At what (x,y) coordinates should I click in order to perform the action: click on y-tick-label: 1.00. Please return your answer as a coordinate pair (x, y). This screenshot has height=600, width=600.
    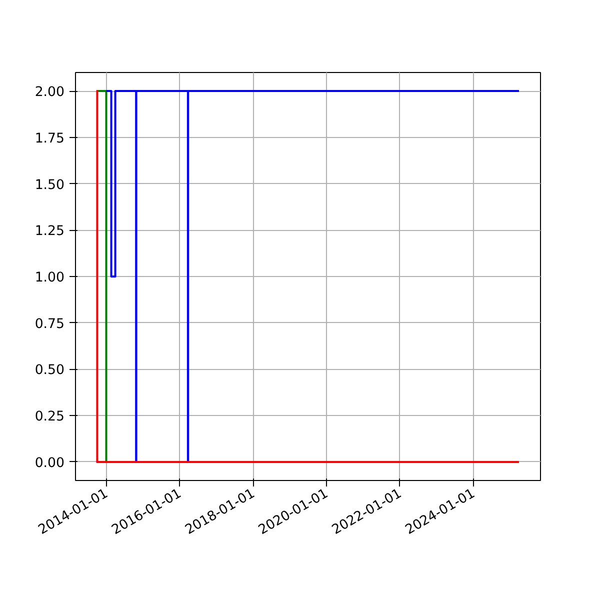
    Looking at the image, I should click on (49, 278).